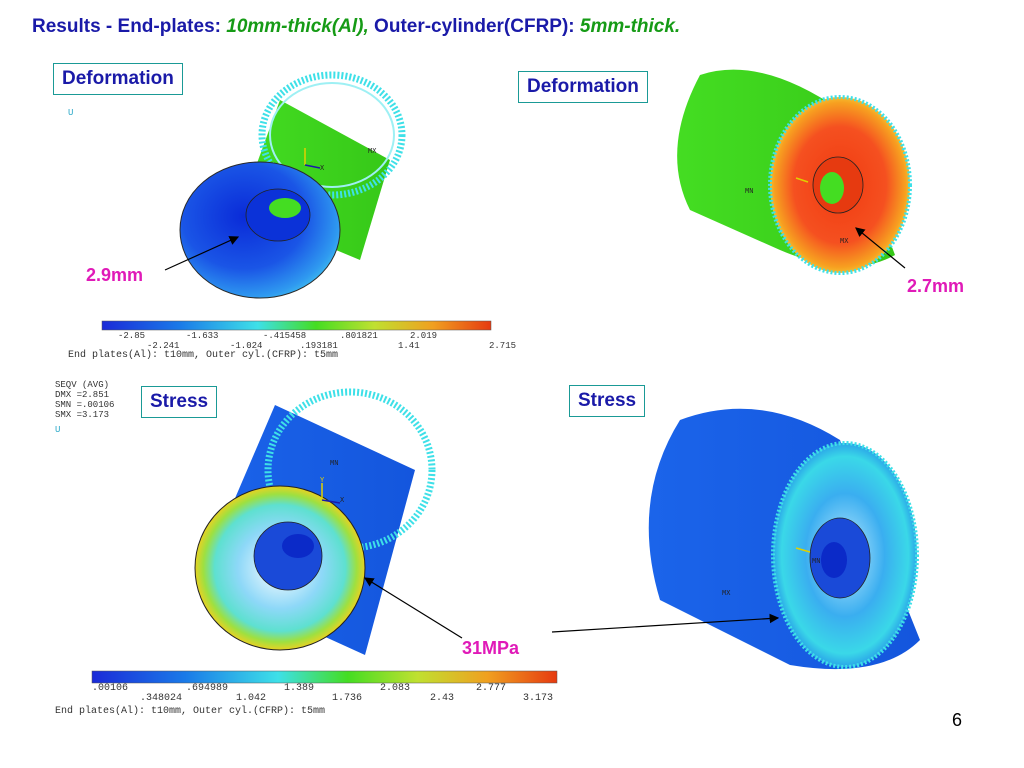 The image size is (1024, 768). Describe the element at coordinates (844, 242) in the screenshot. I see `mx-marker-top-right: MX` at that location.